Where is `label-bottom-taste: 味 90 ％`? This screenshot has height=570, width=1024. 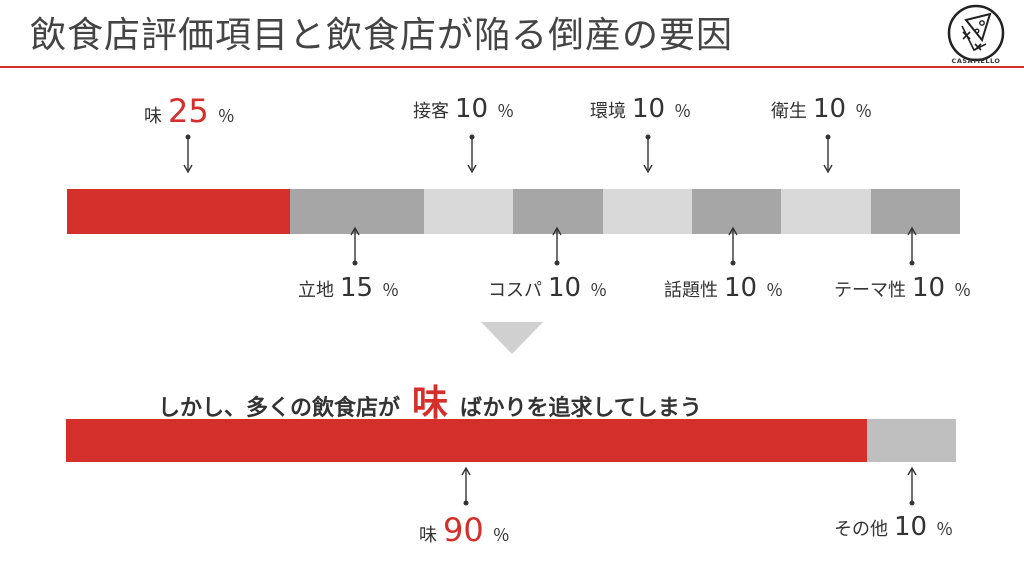
label-bottom-taste: 味 90 ％ is located at coordinates (464, 530).